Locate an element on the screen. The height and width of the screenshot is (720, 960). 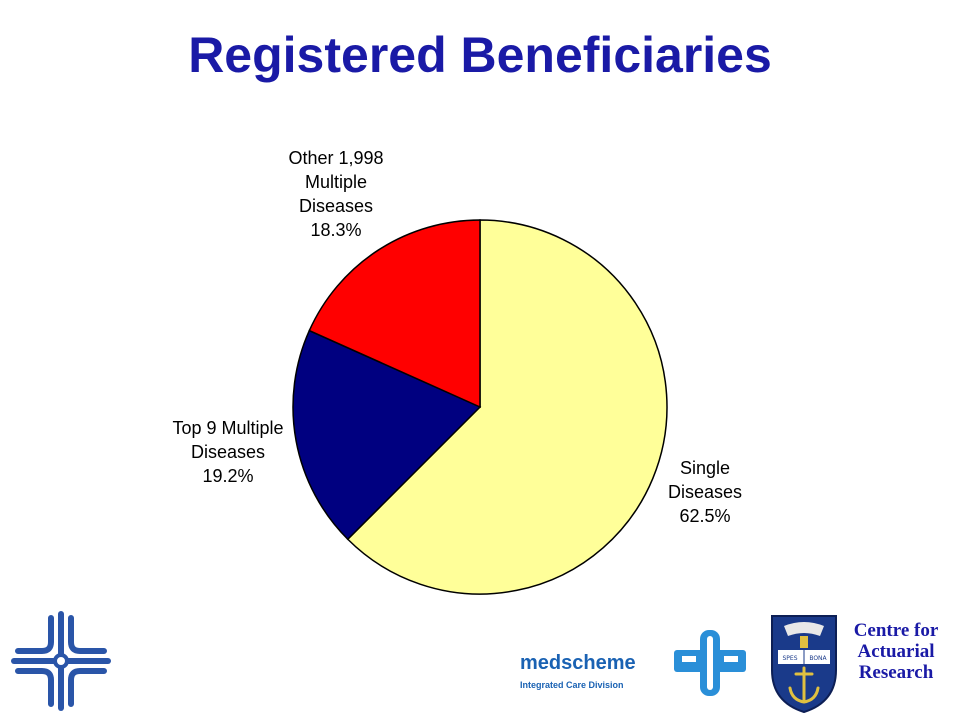
page-title: Registered Beneficiaries is located at coordinates (480, 55).